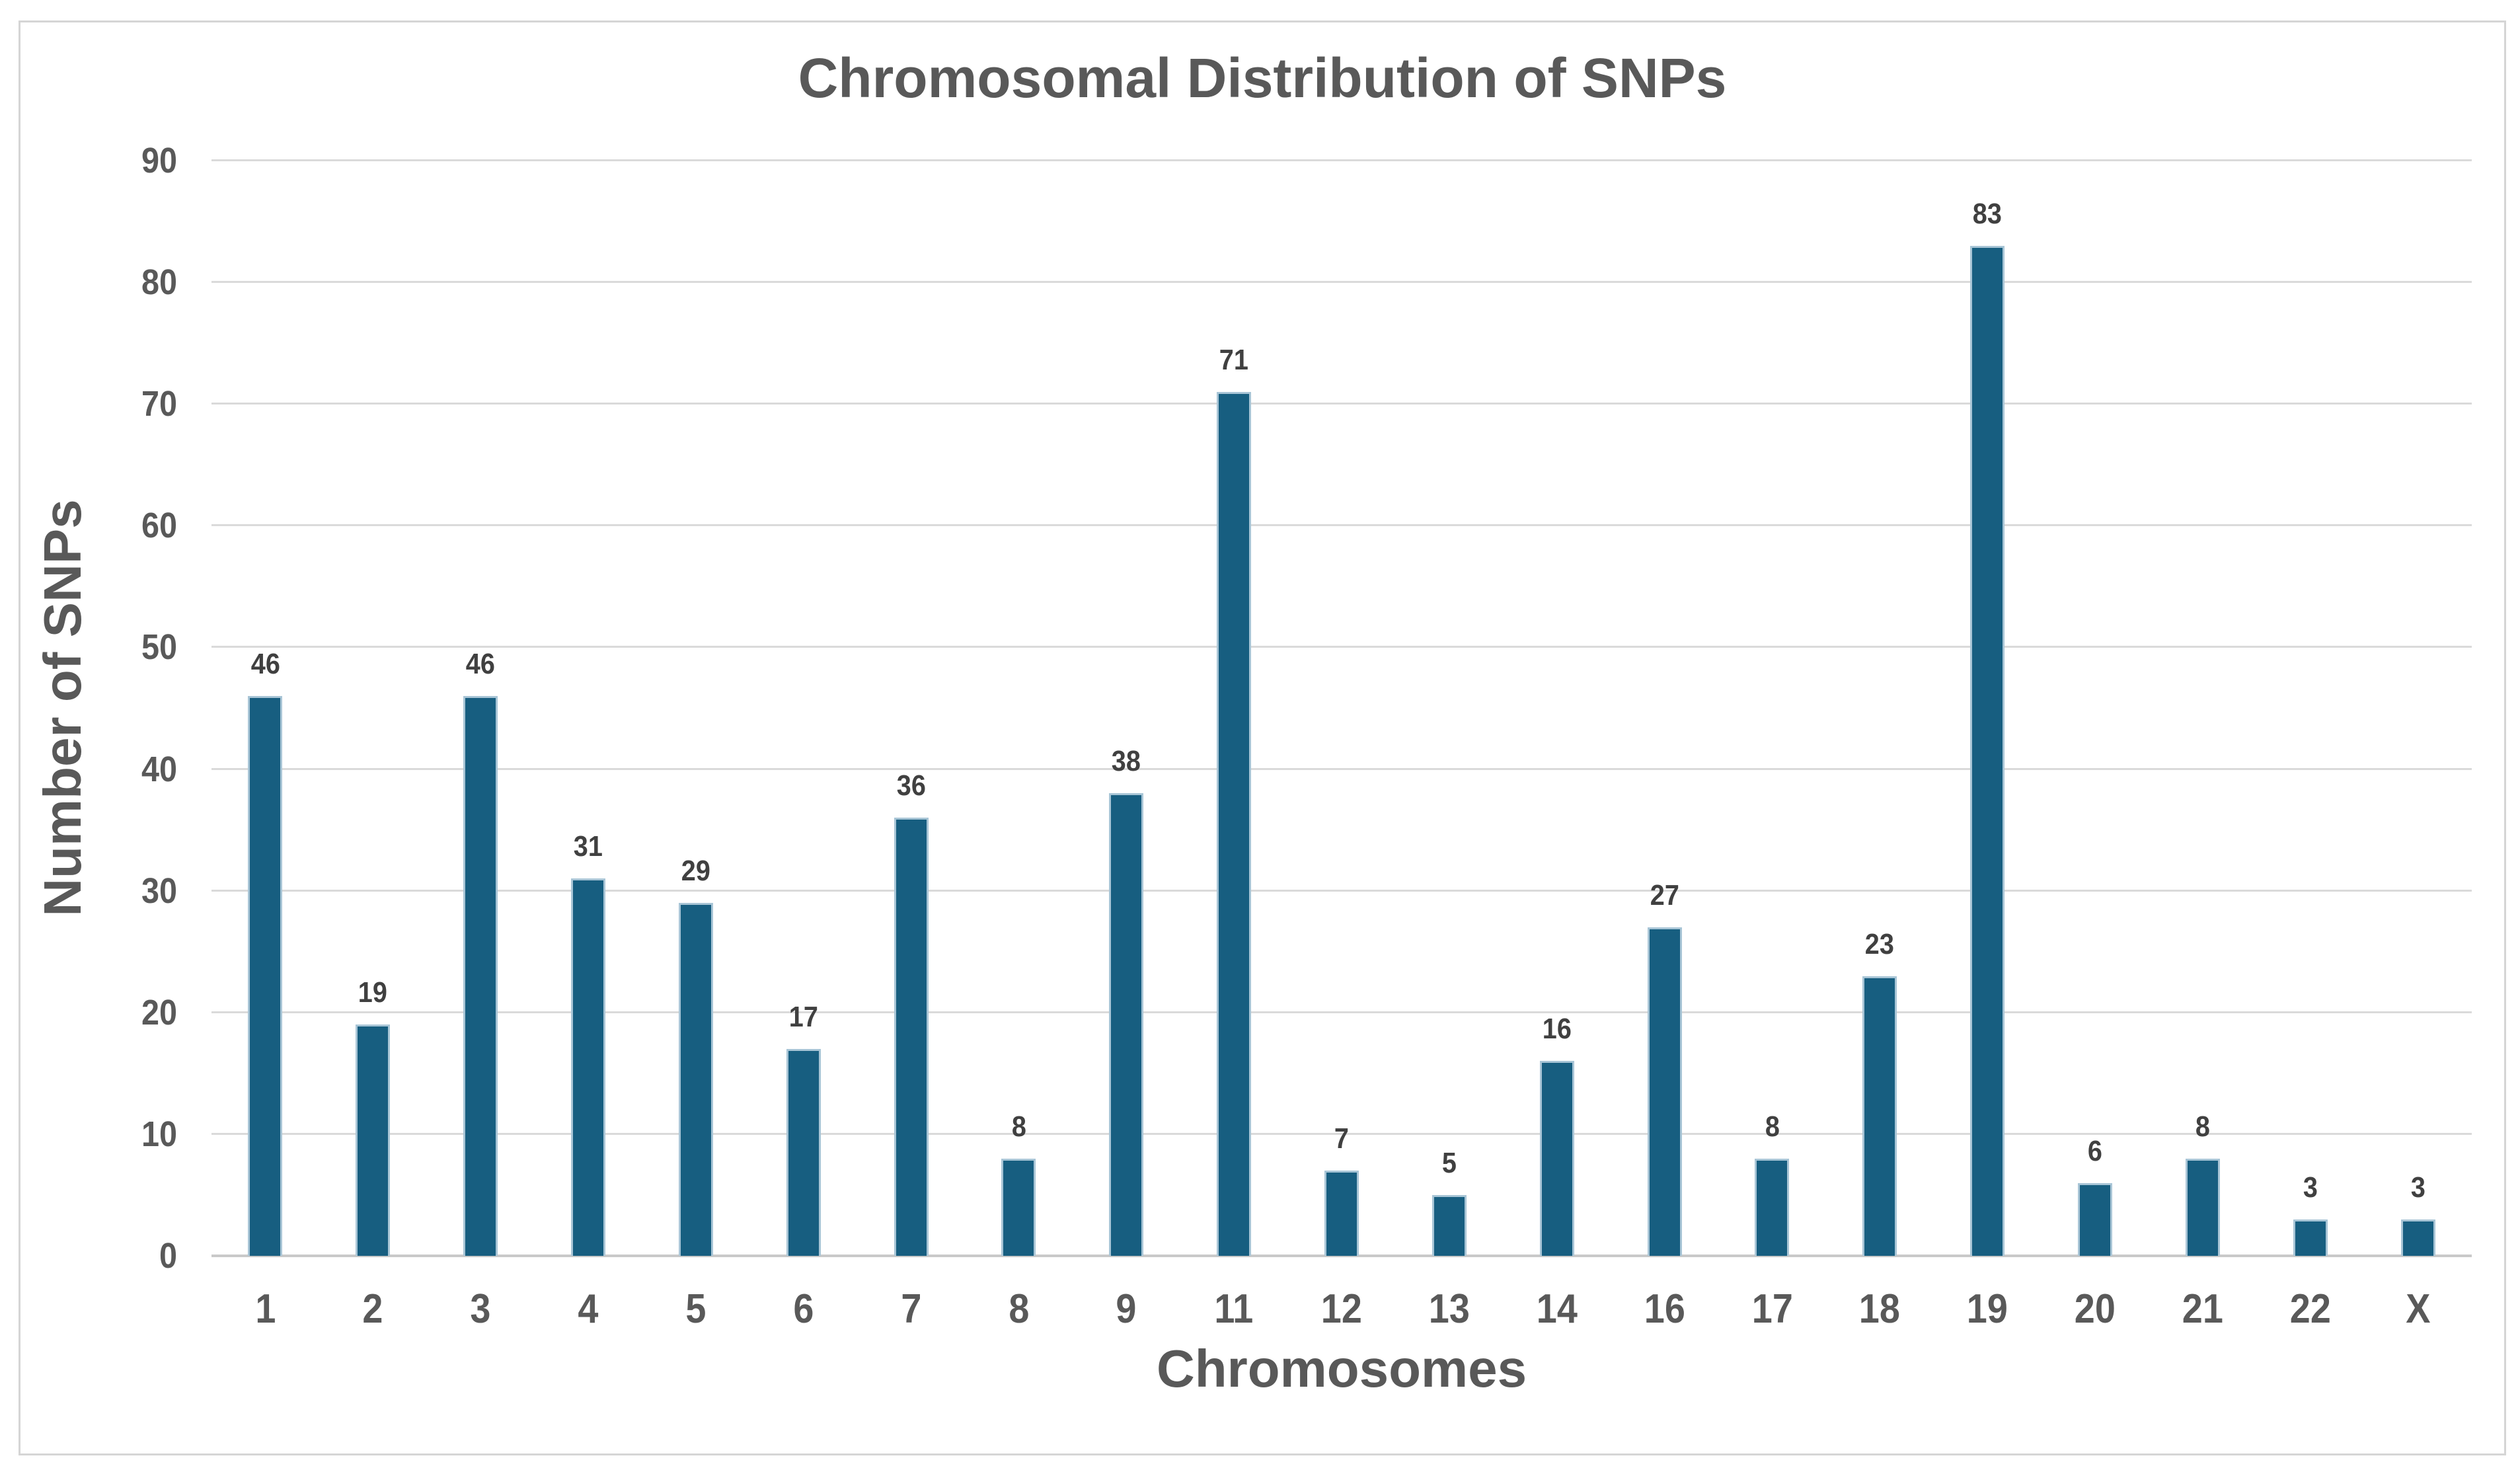  I want to click on x-axis-title: Chromosomes, so click(1341, 1368).